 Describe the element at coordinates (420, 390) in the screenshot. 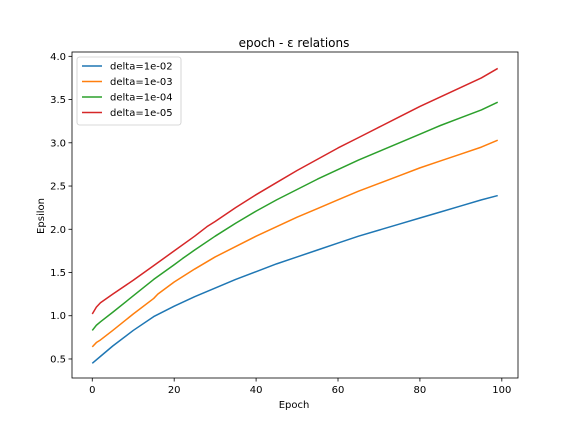

I see `x-tick-label: 80` at that location.